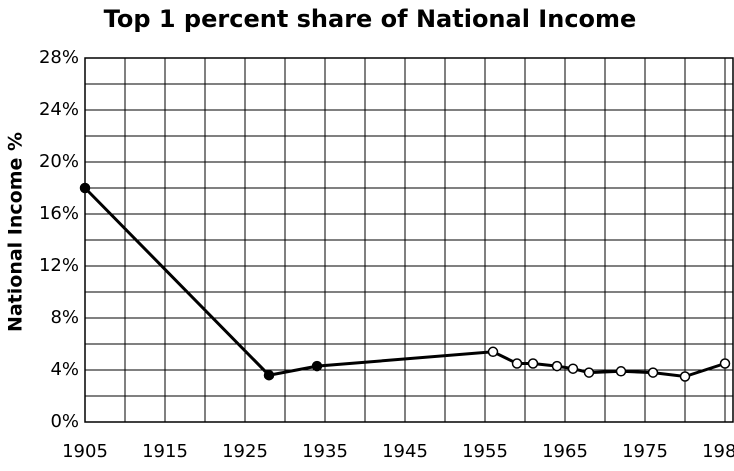 The width and height of the screenshot is (734, 471). I want to click on y-axis-title: National Income %, so click(16, 232).